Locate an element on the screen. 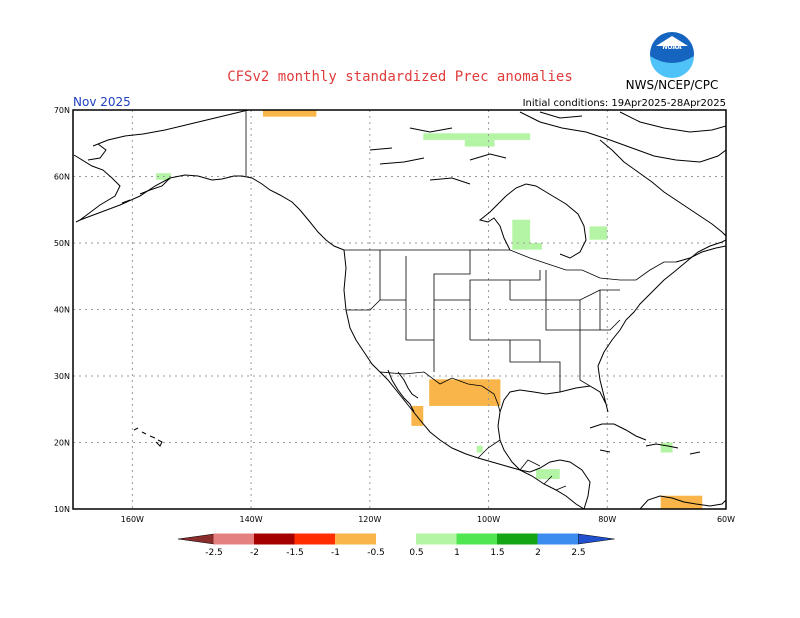 This screenshot has height=618, width=800. colorbar-label: -1.5 is located at coordinates (295, 553).